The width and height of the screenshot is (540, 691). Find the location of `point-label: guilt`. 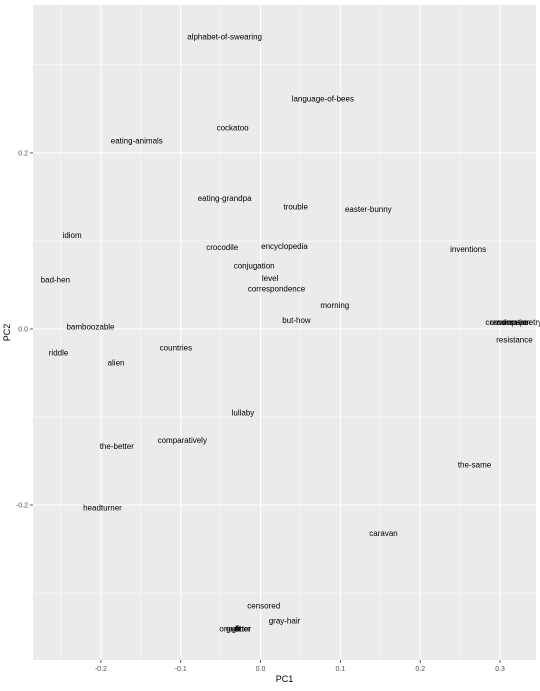

point-label: guilt is located at coordinates (233, 628).